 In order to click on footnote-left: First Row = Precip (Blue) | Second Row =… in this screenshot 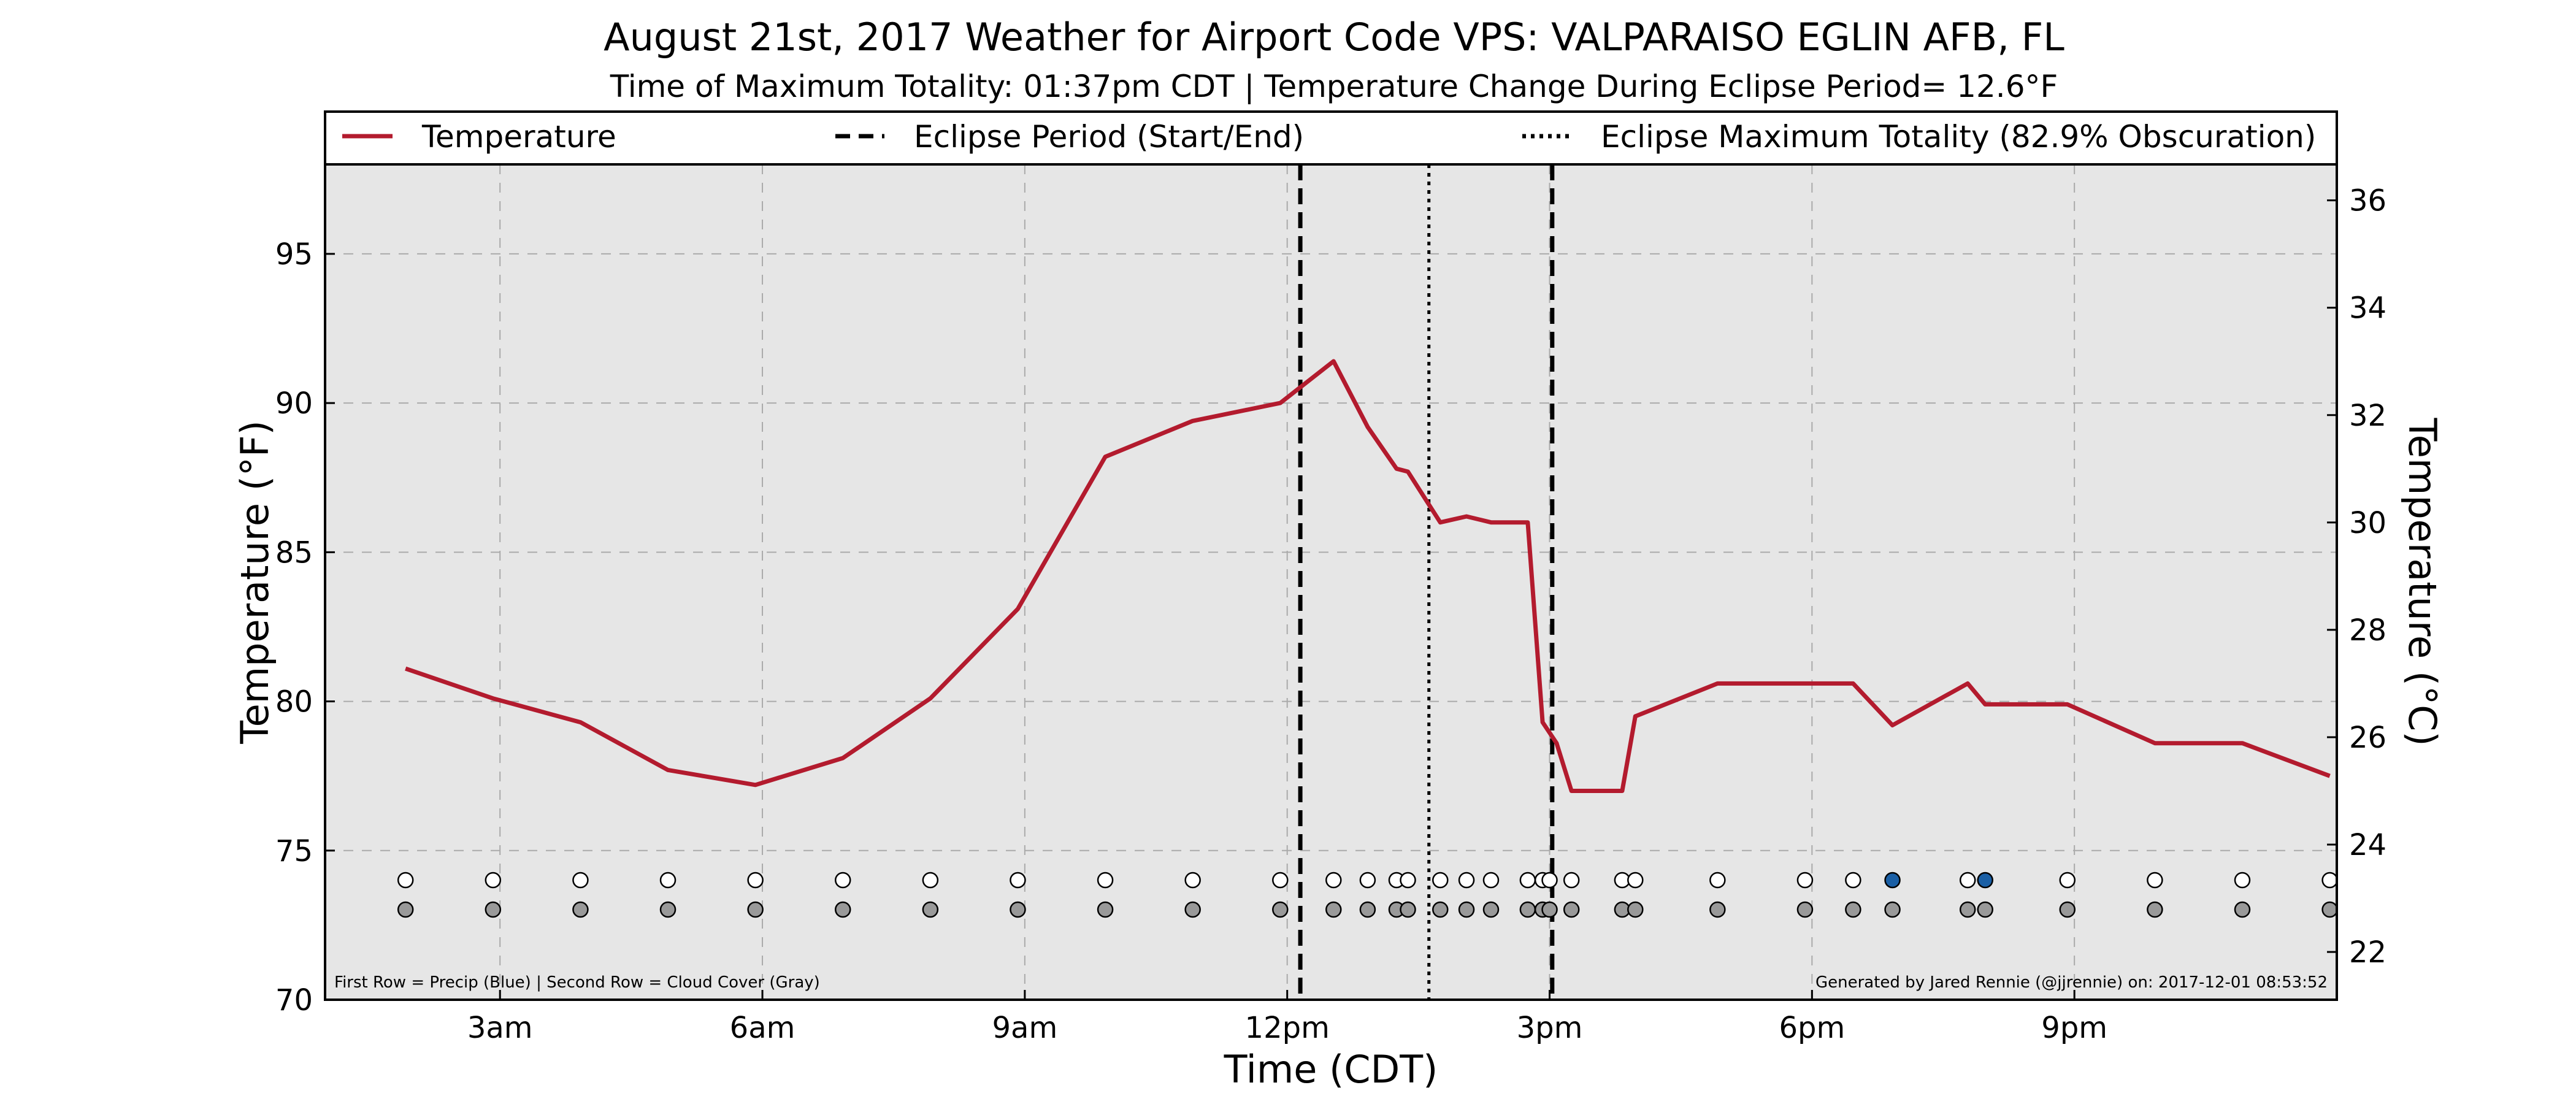, I will do `click(577, 982)`.